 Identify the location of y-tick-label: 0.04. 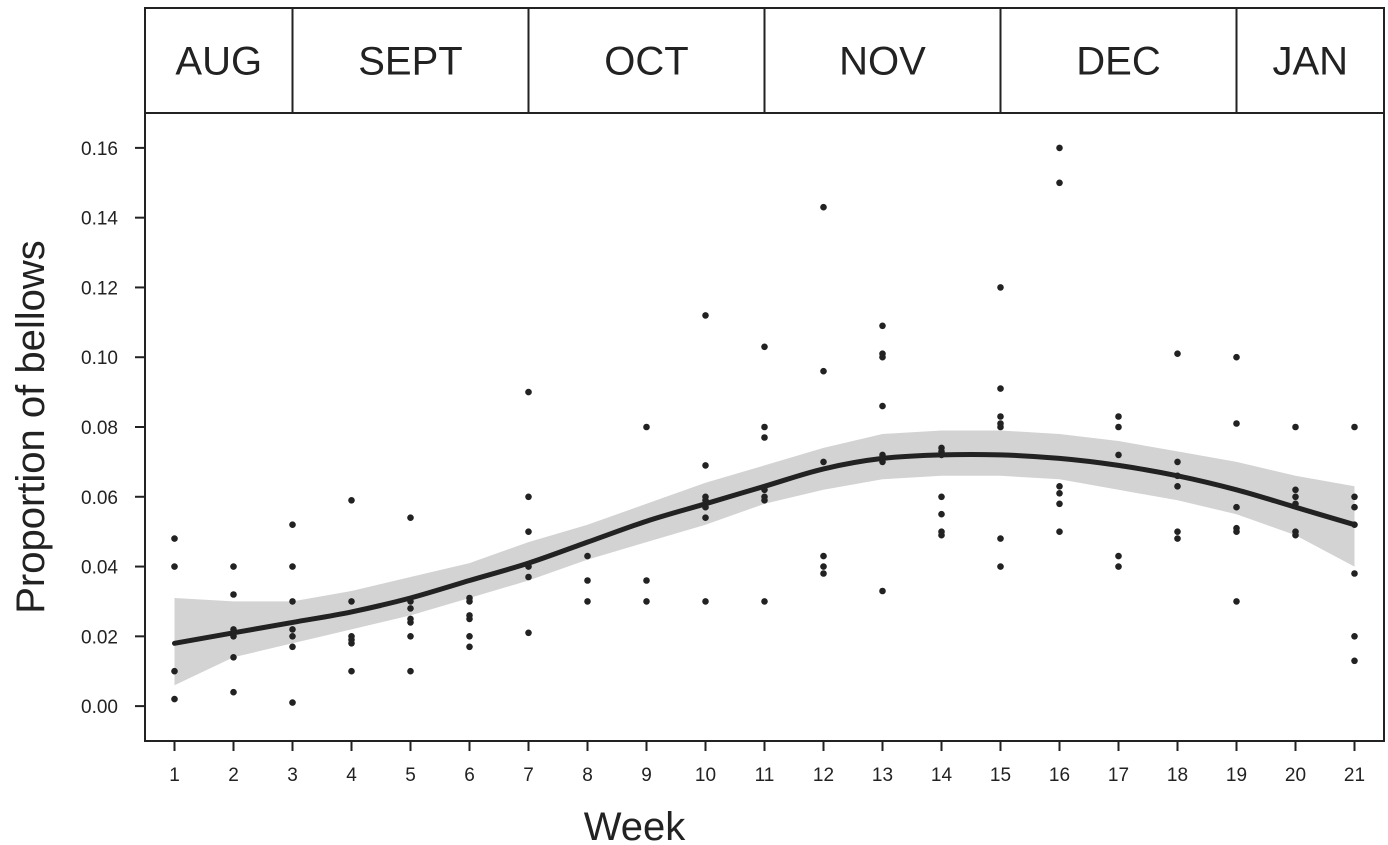
(99, 568).